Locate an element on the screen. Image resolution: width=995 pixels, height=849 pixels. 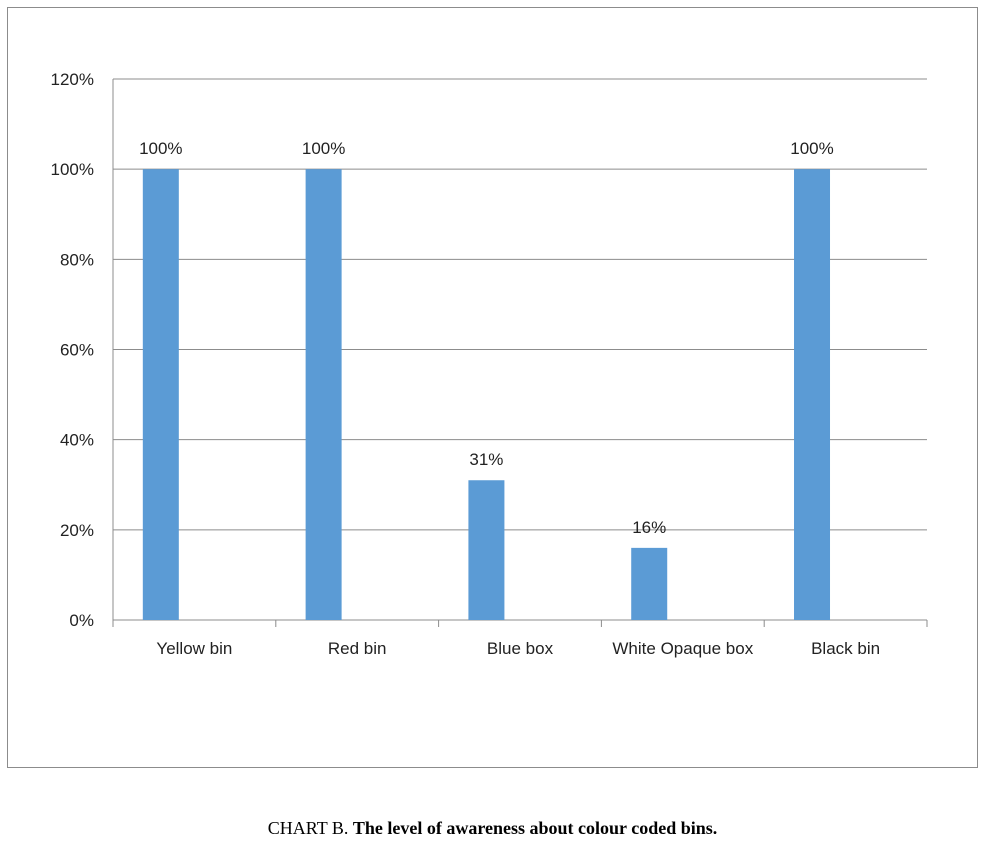
data-label: 16% is located at coordinates (649, 527).